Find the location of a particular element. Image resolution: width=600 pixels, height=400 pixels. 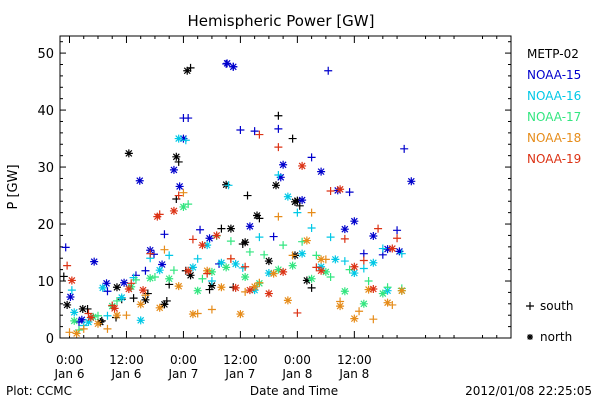

y-tick-label: 0 is located at coordinates (50, 339).